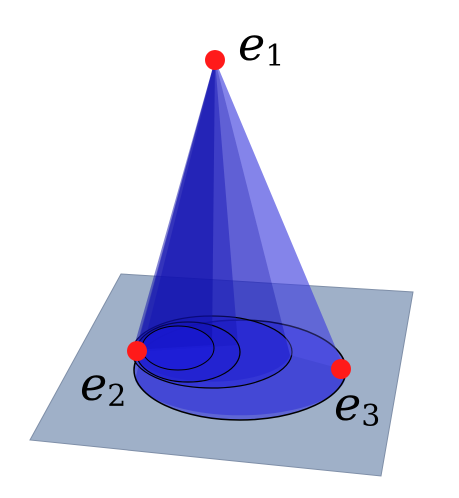 The height and width of the screenshot is (498, 459). Describe the element at coordinates (357, 405) in the screenshot. I see `label-e3: e3` at that location.